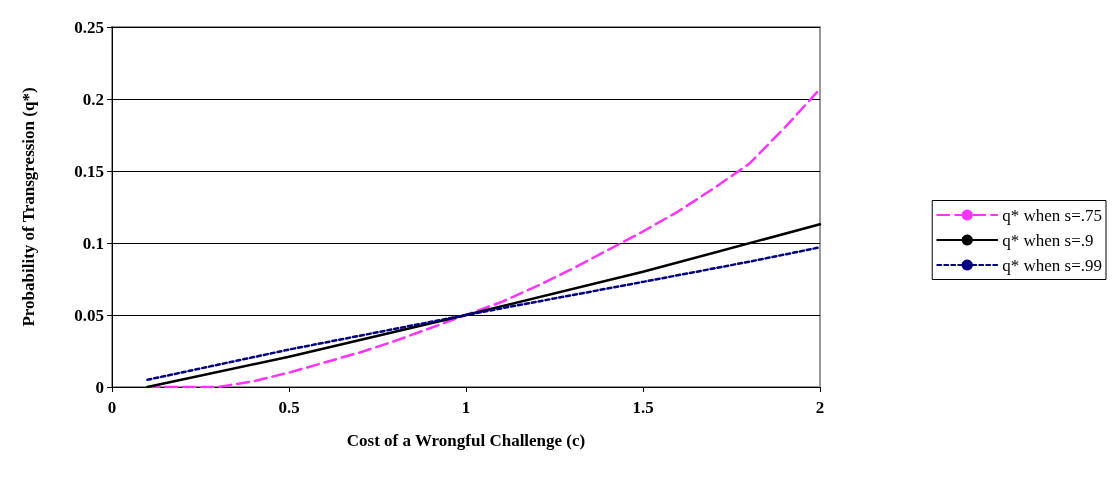  What do you see at coordinates (93, 243) in the screenshot?
I see `y-tick-label: 0.1` at bounding box center [93, 243].